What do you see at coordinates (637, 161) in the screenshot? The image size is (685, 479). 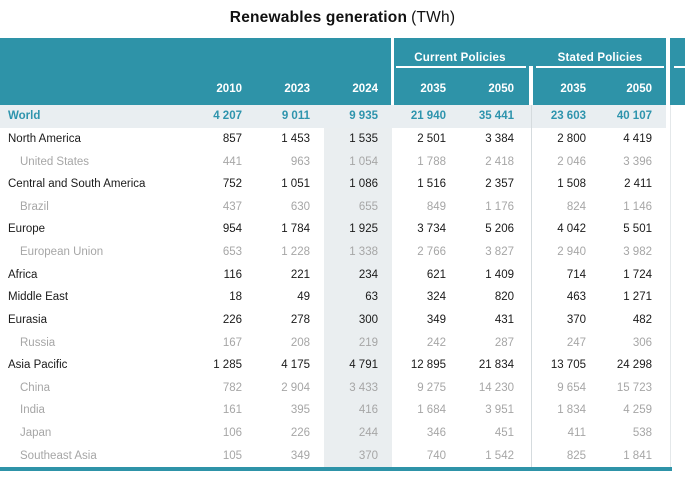 I see `row-value: 3 396` at bounding box center [637, 161].